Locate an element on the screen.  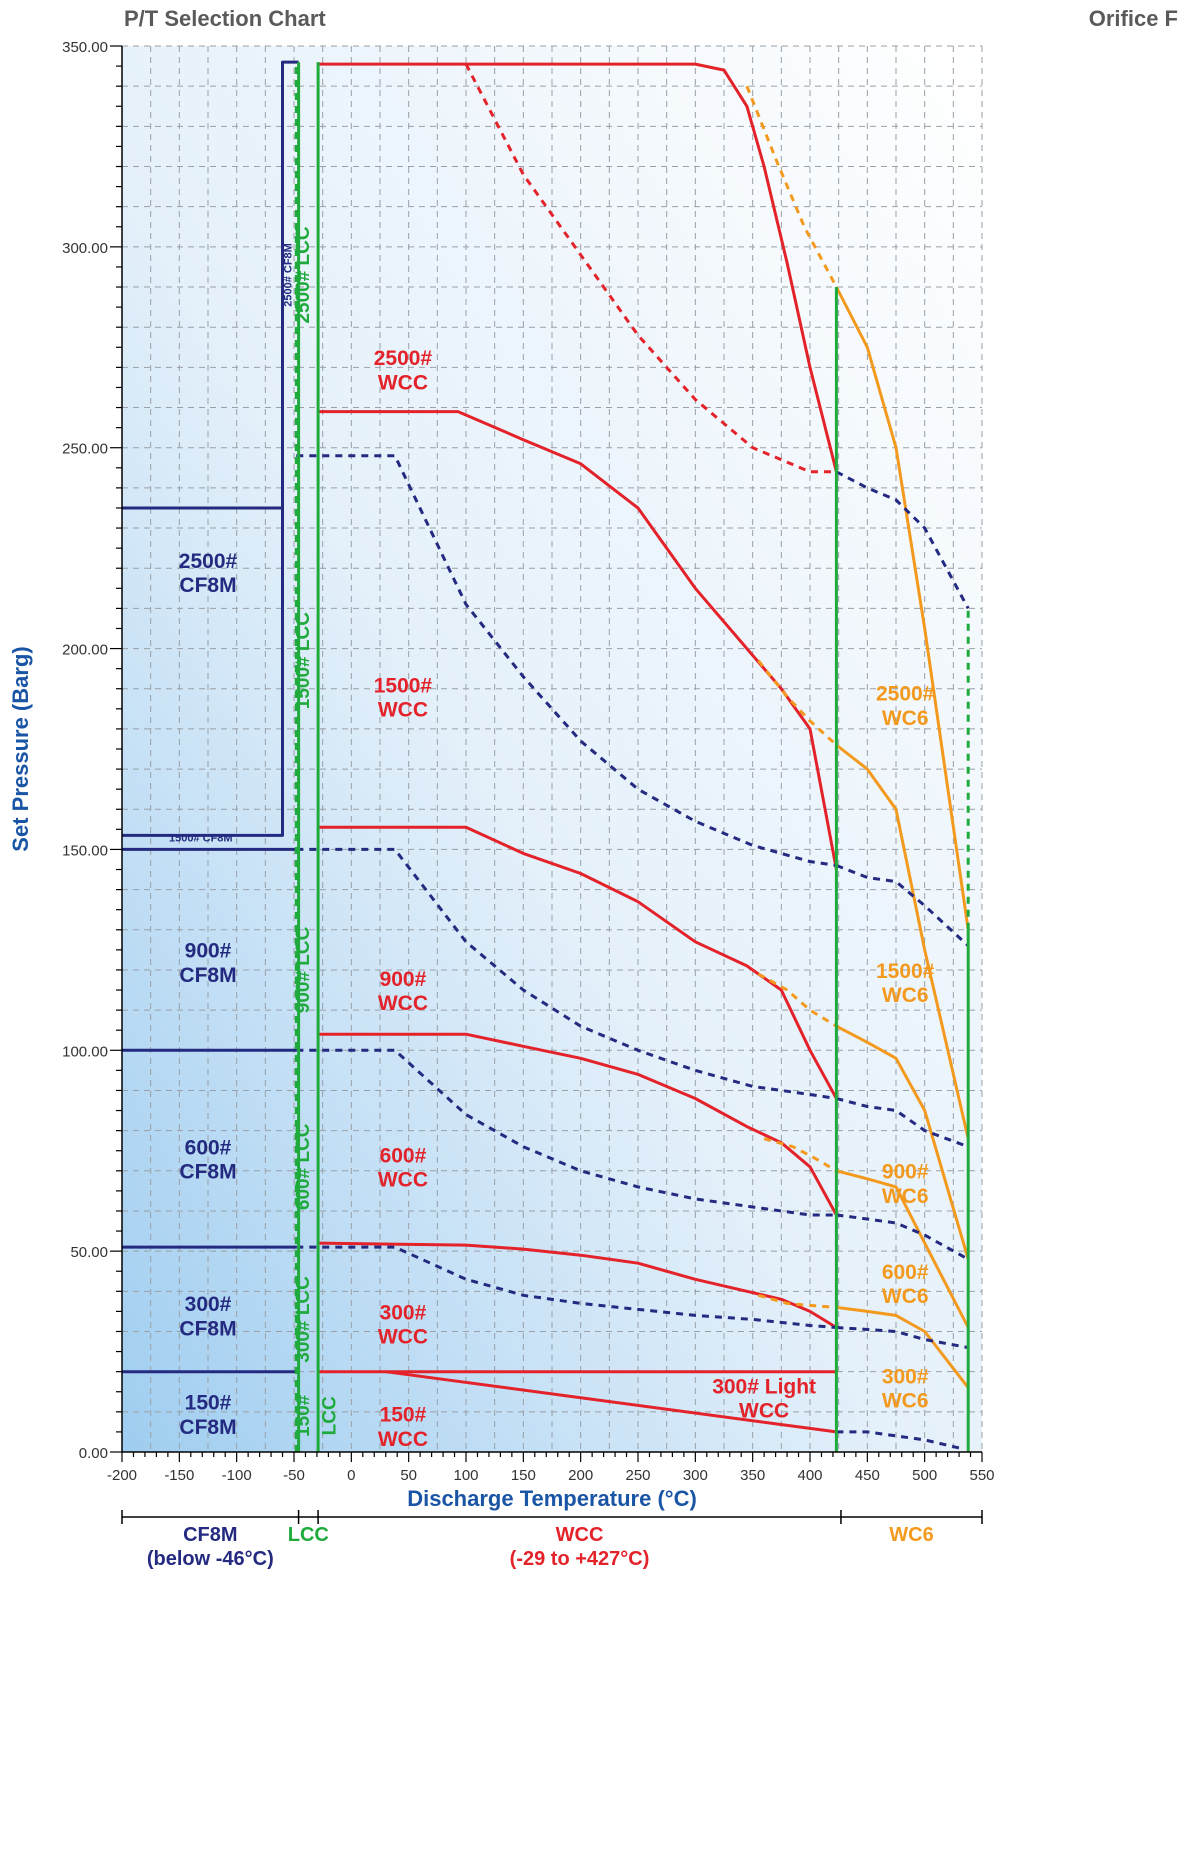
range-label-wcc: WCC is located at coordinates (580, 1535).